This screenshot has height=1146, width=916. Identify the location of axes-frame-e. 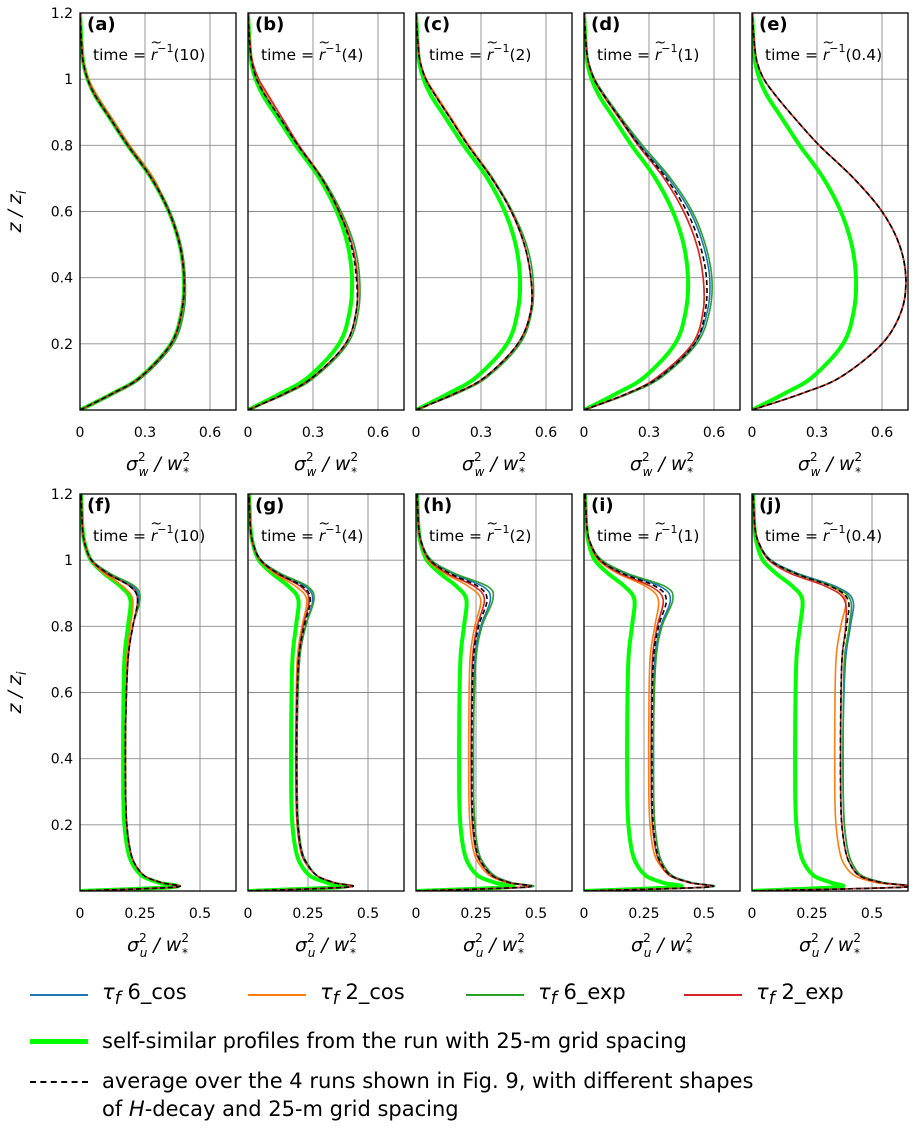
(830, 211).